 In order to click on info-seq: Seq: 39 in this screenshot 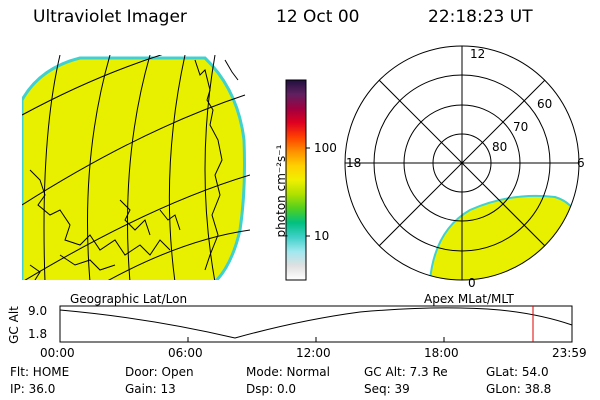, I will do `click(387, 389)`.